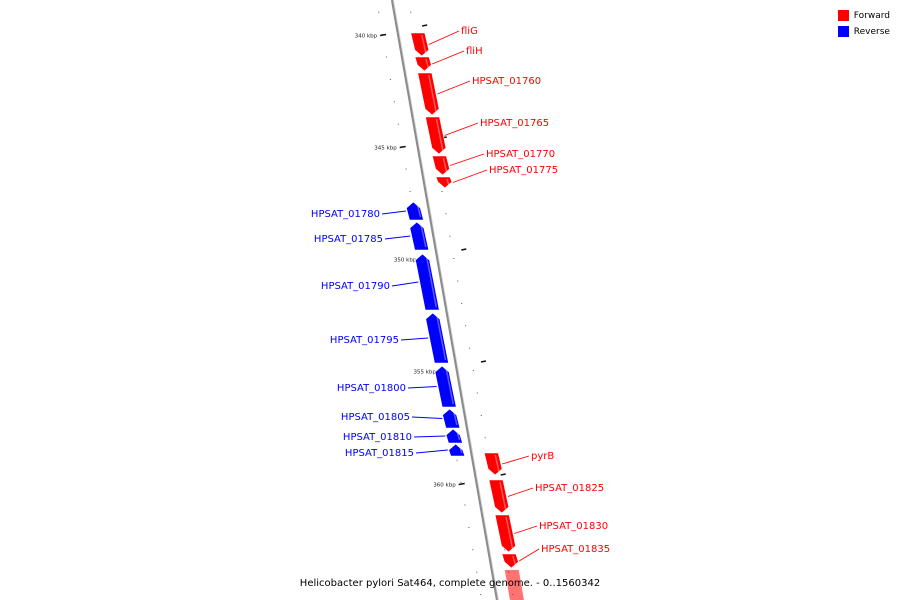 The image size is (900, 600). I want to click on gene-label: fliH, so click(474, 51).